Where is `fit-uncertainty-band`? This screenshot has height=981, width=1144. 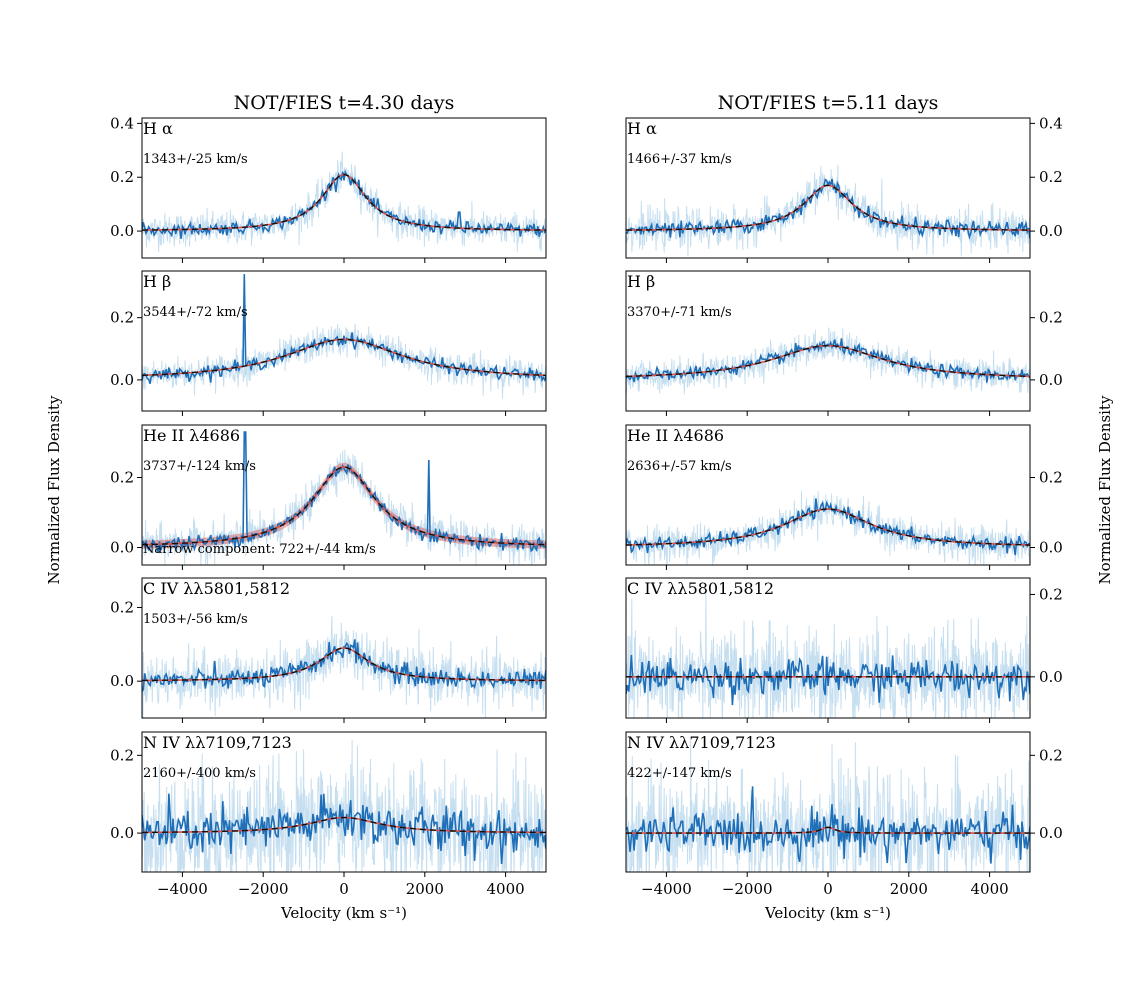
fit-uncertainty-band is located at coordinates (344, 505).